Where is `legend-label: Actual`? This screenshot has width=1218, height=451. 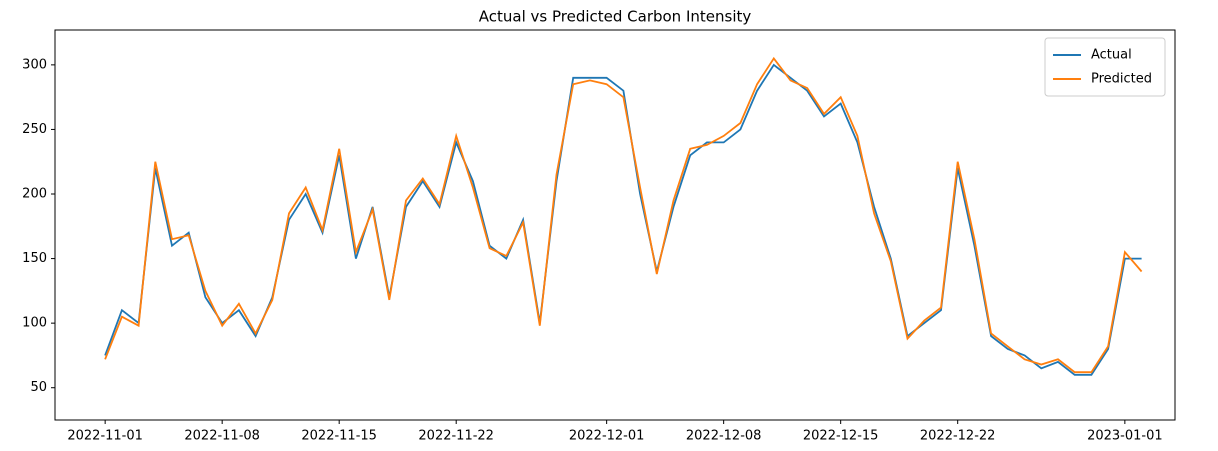
legend-label: Actual is located at coordinates (1111, 55).